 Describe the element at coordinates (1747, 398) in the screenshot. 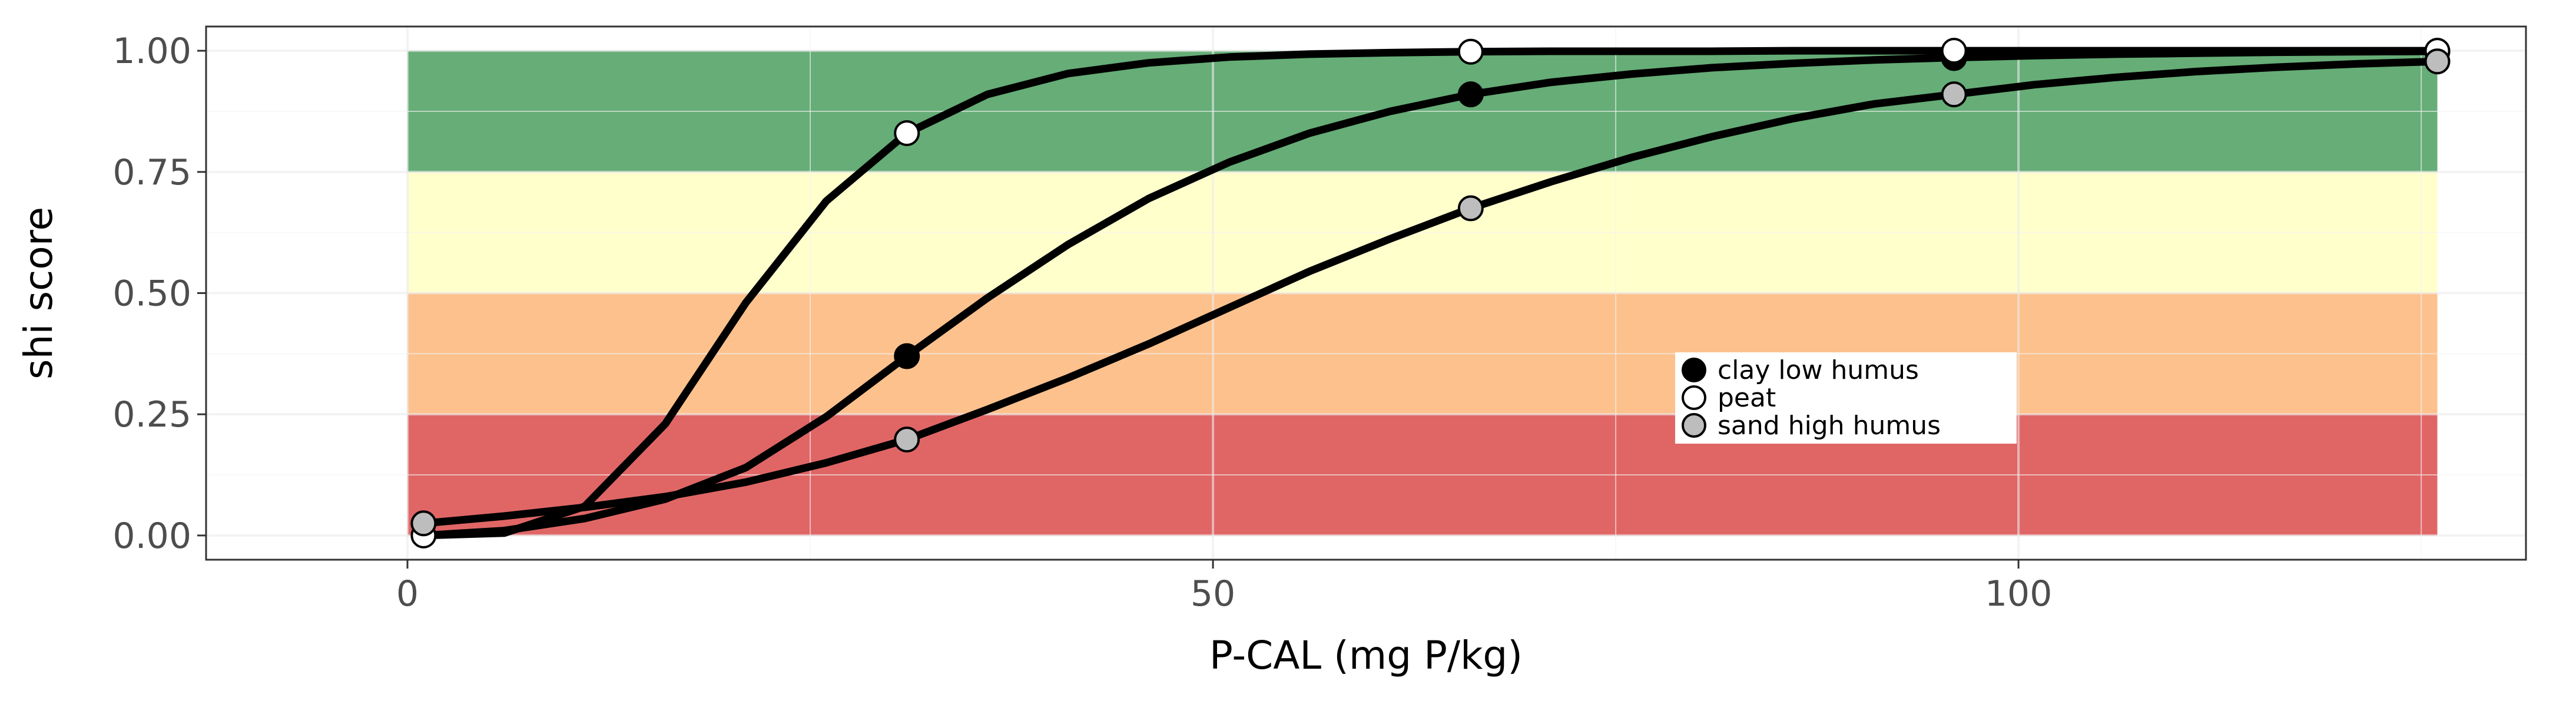

I see `legend-label-1: peat` at that location.